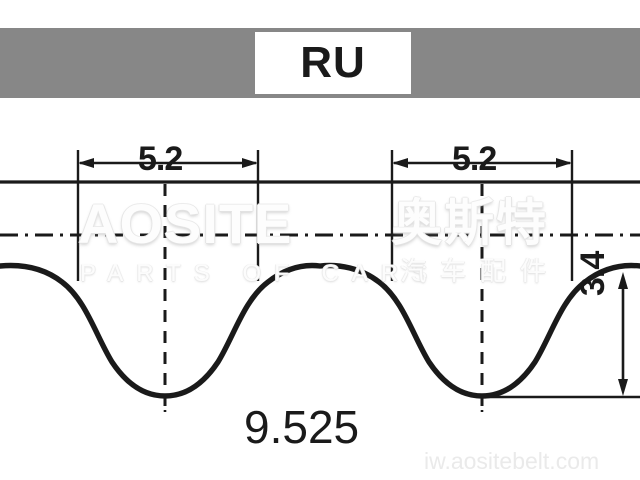 Image resolution: width=640 pixels, height=480 pixels. I want to click on dimension-label-pitch-left: 5.2, so click(160, 159).